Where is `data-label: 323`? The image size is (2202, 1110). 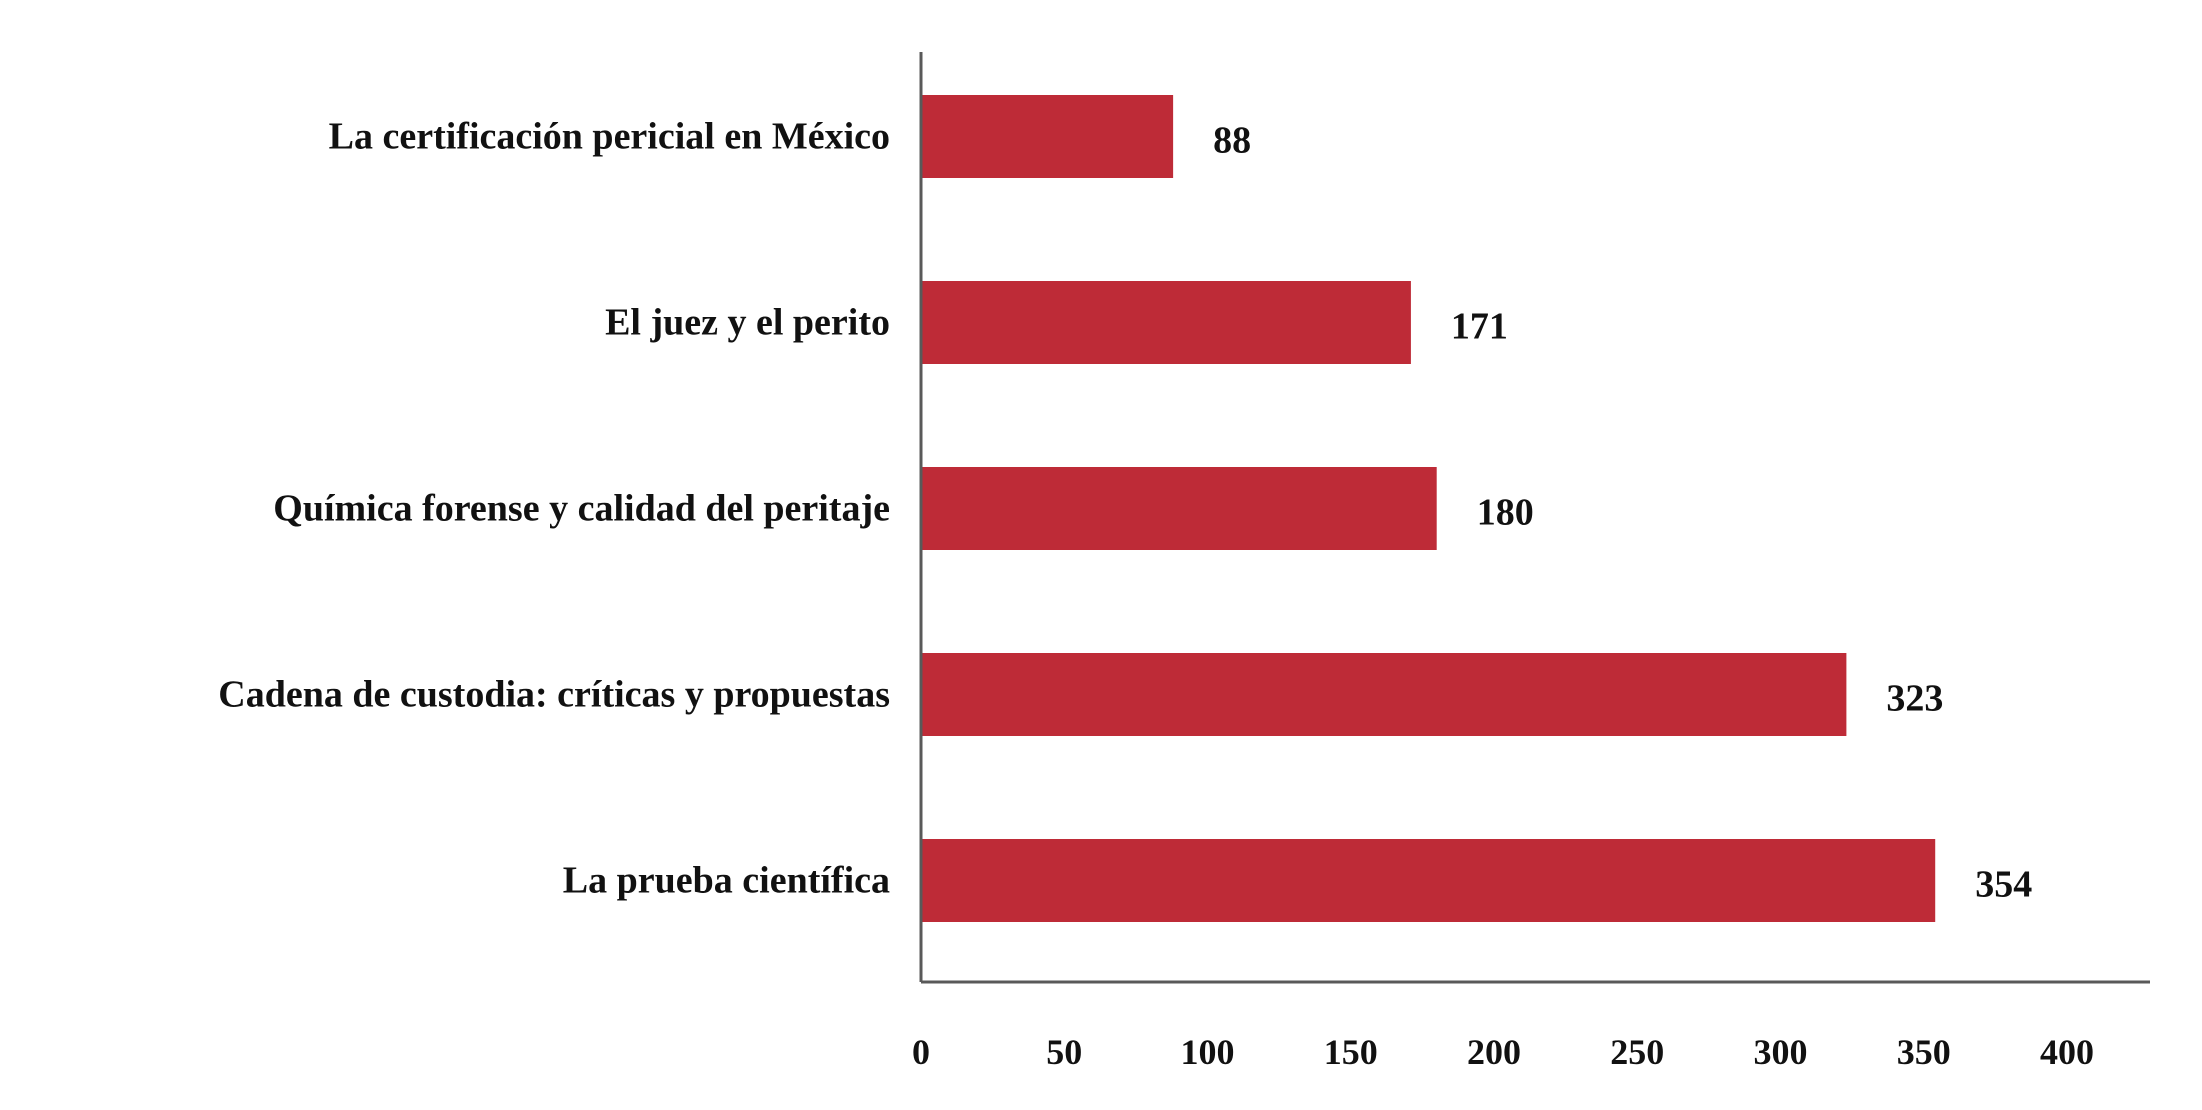
data-label: 323 is located at coordinates (1914, 699).